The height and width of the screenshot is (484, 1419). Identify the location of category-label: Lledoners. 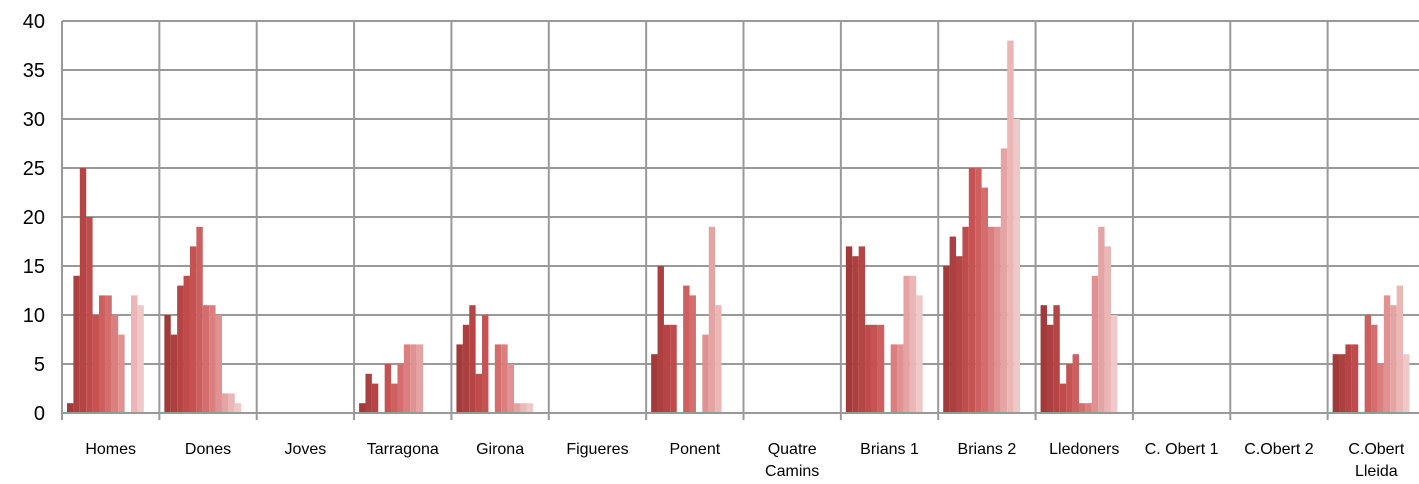
(1084, 449).